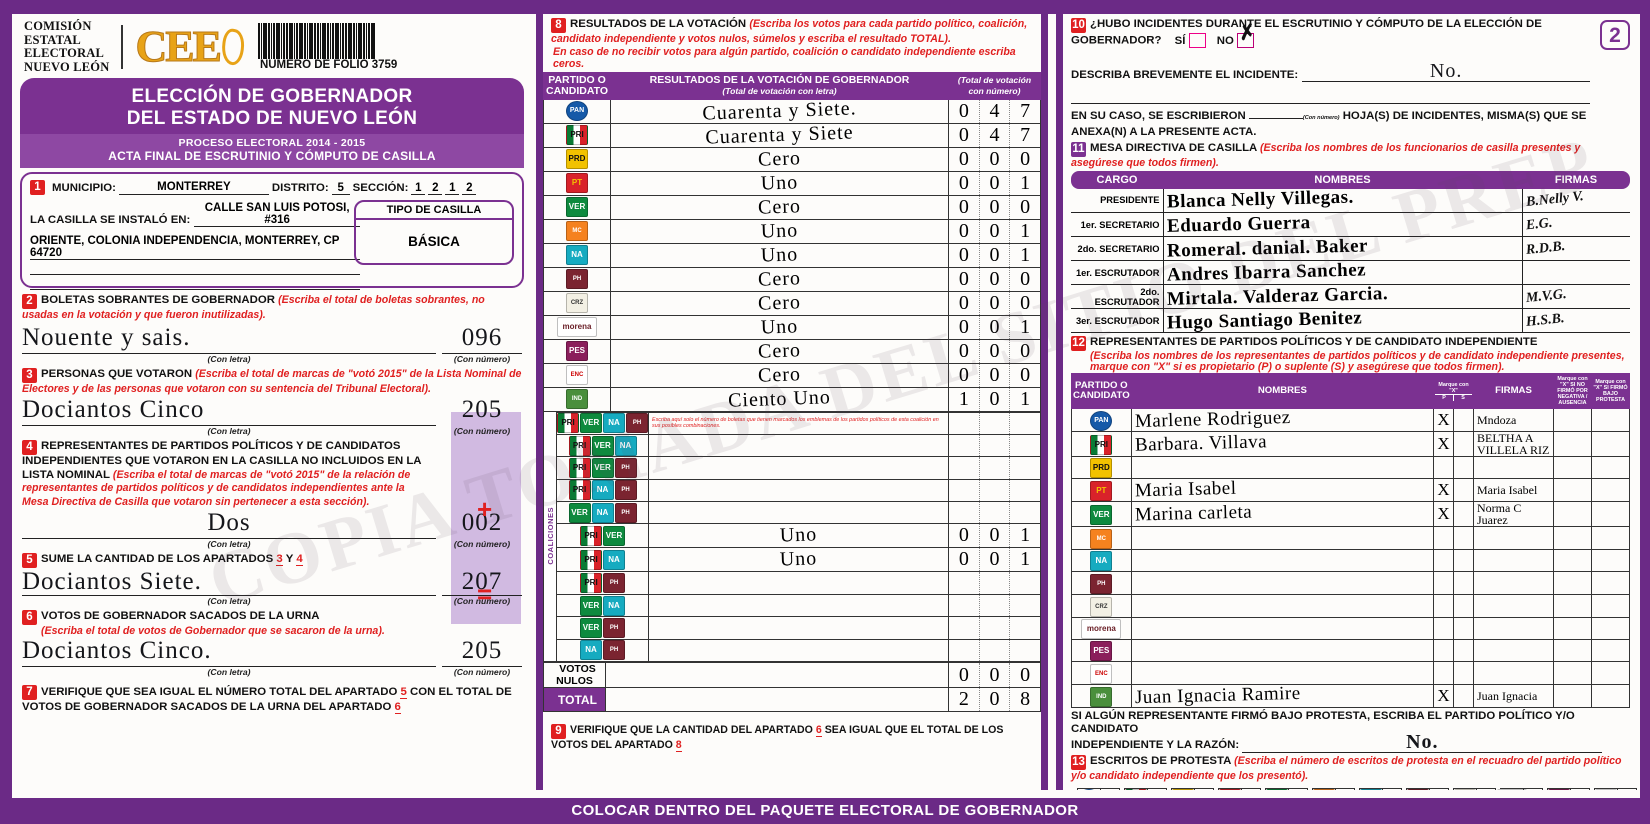  What do you see at coordinates (1282, 695) in the screenshot?
I see `rep-nombre: Juan Ignacia Ramire` at bounding box center [1282, 695].